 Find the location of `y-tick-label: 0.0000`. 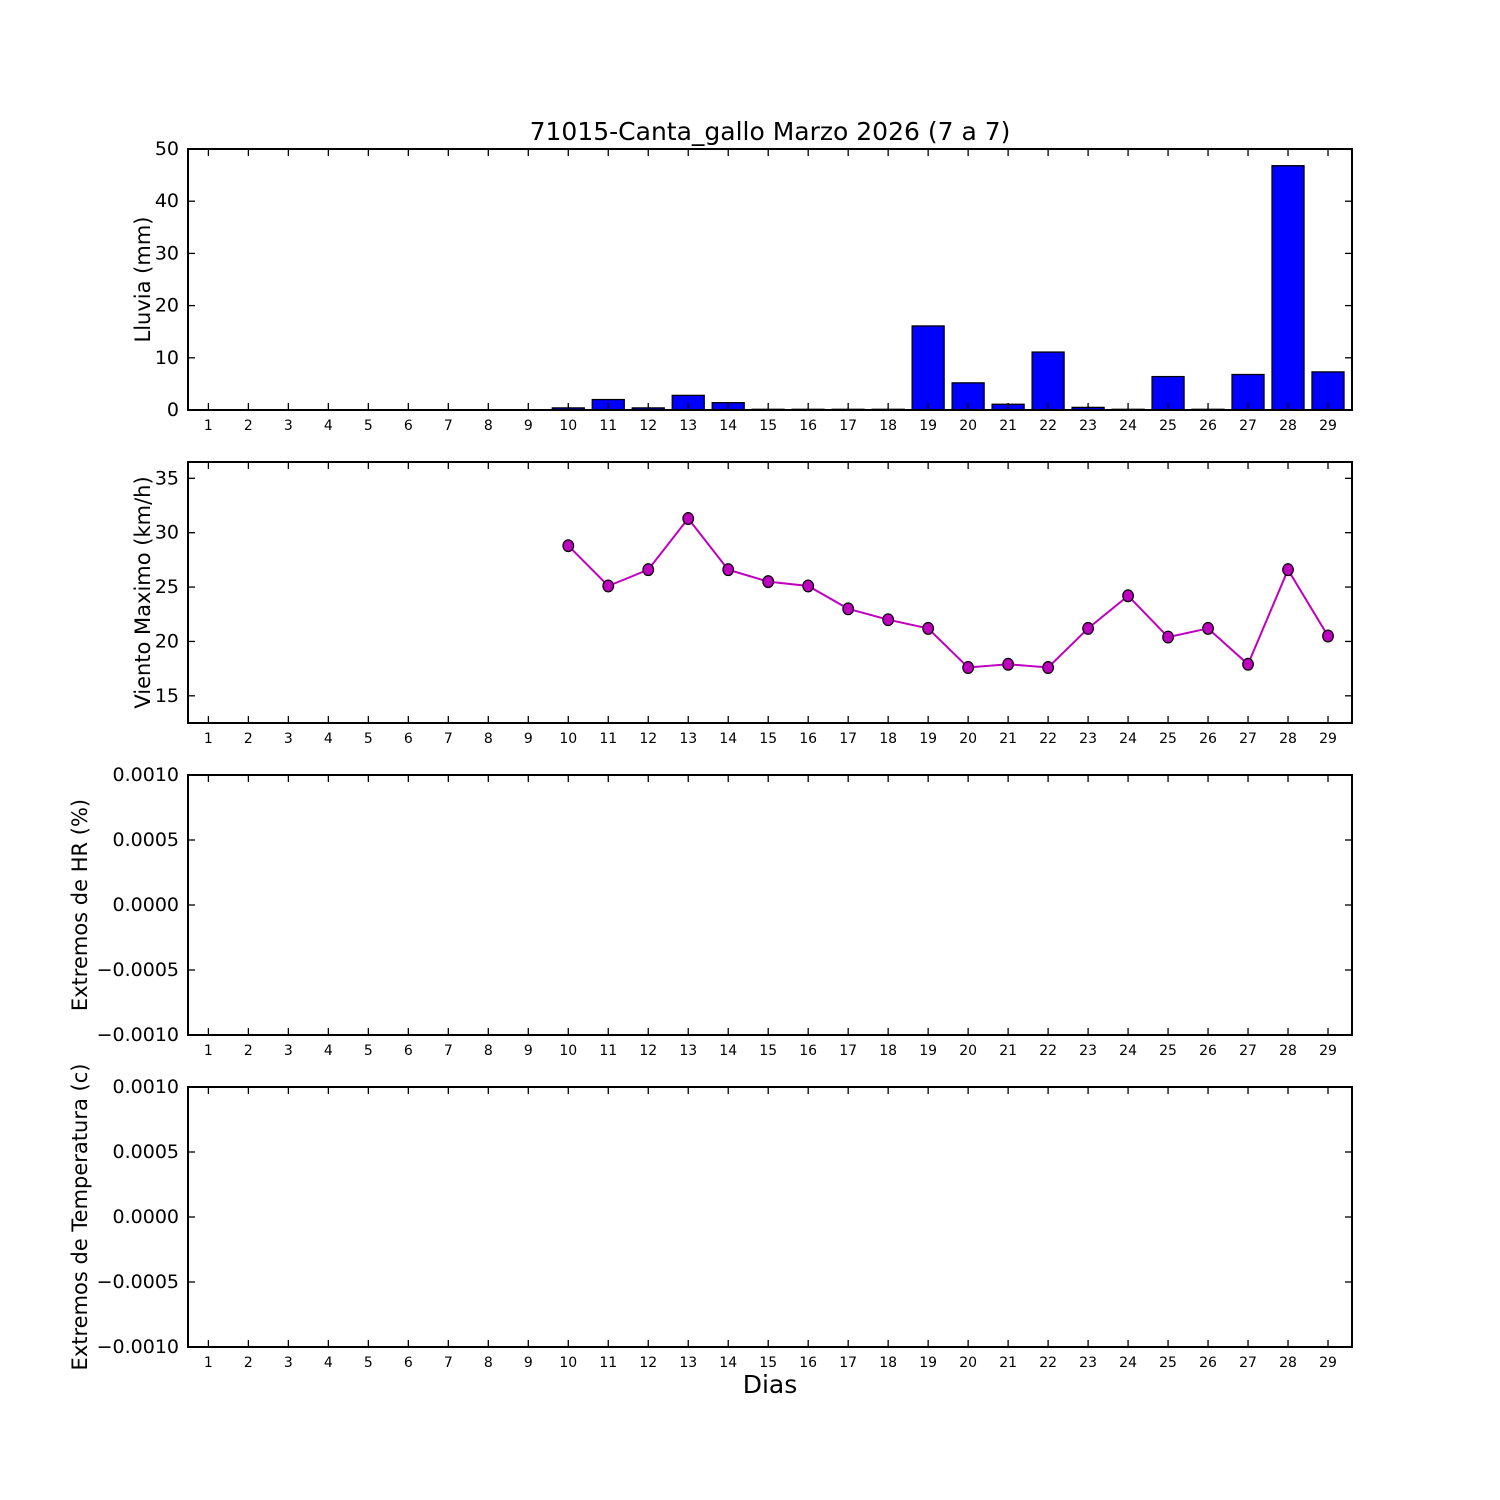

y-tick-label: 0.0000 is located at coordinates (146, 905).